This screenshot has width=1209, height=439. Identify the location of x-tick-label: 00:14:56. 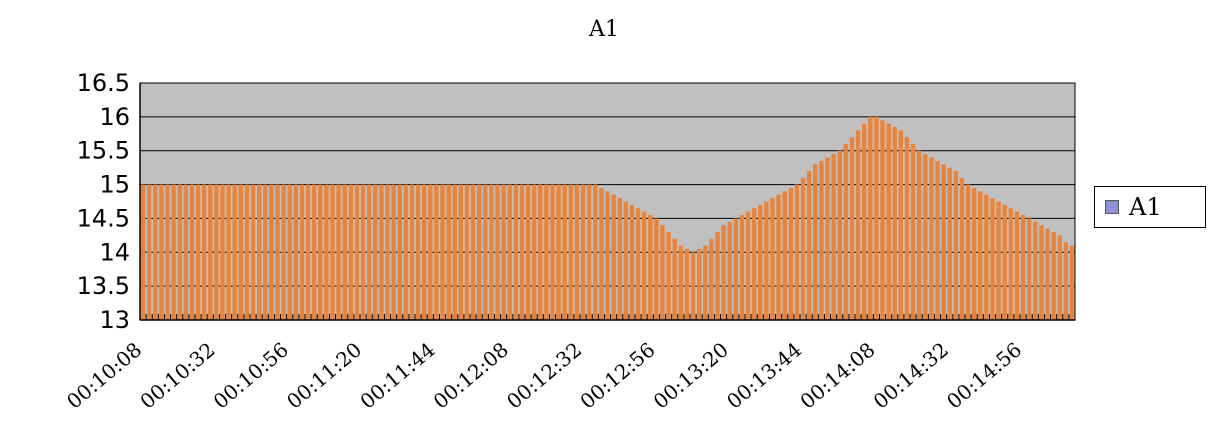
(984, 375).